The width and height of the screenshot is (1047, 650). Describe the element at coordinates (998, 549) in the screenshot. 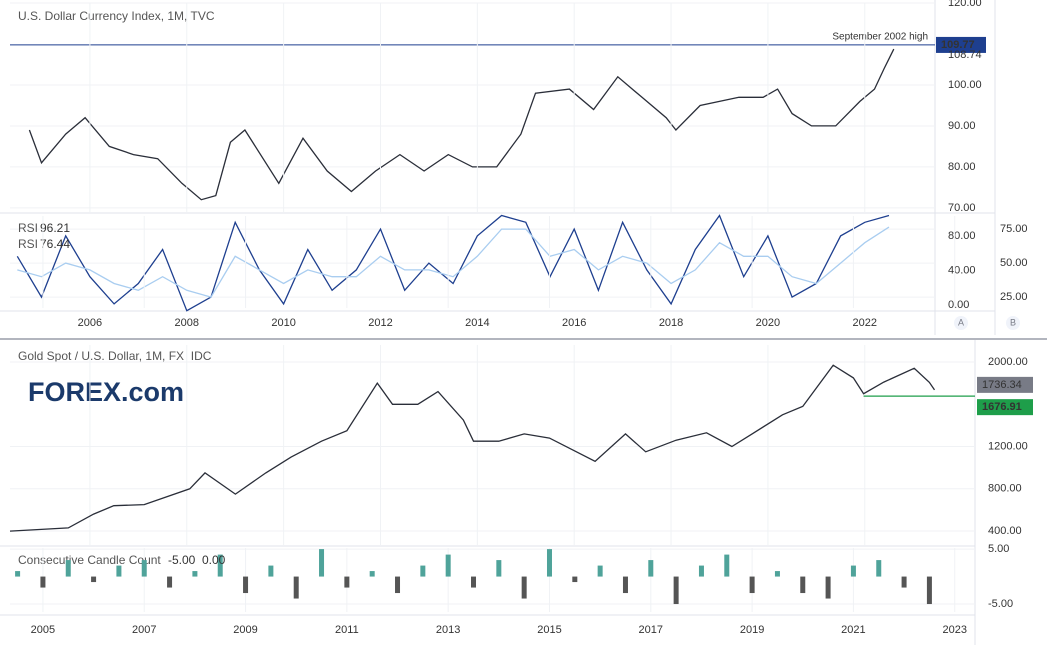

I see `y-tick-label: 5.00` at that location.